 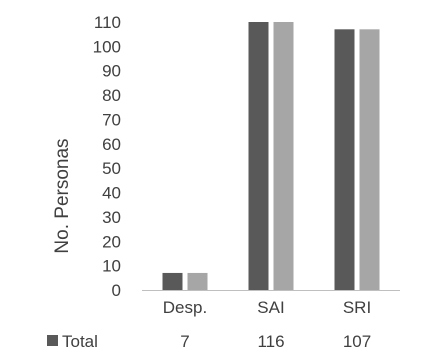 What do you see at coordinates (270, 307) in the screenshot?
I see `x-category-label: SAI` at bounding box center [270, 307].